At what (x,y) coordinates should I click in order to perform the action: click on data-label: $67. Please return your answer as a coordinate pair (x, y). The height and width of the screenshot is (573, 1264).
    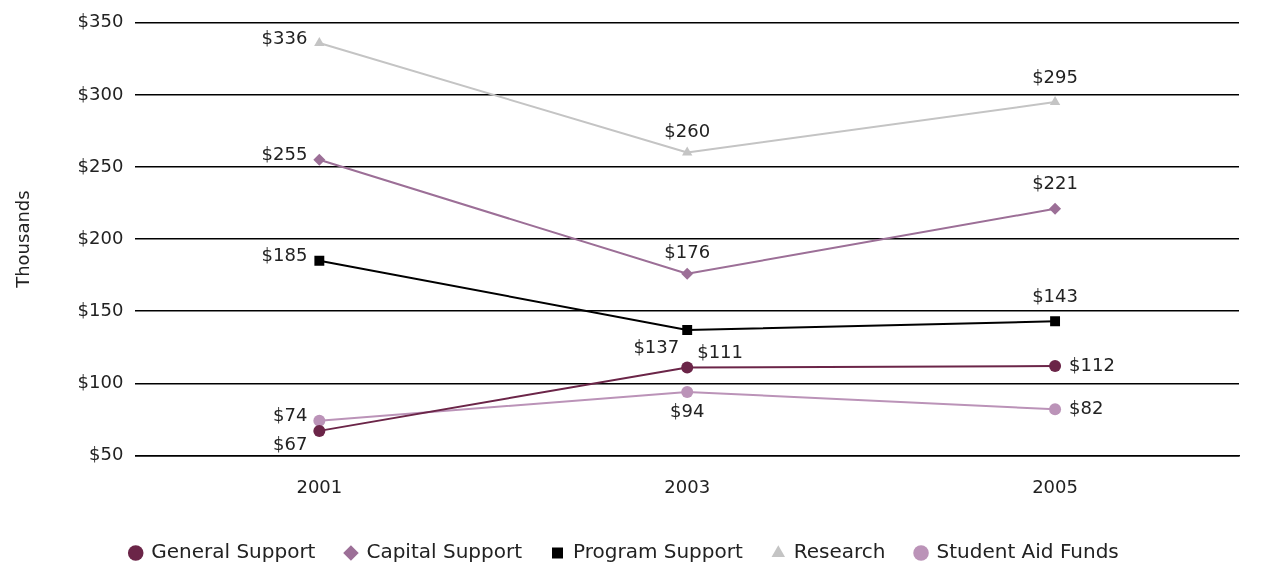
    Looking at the image, I should click on (290, 443).